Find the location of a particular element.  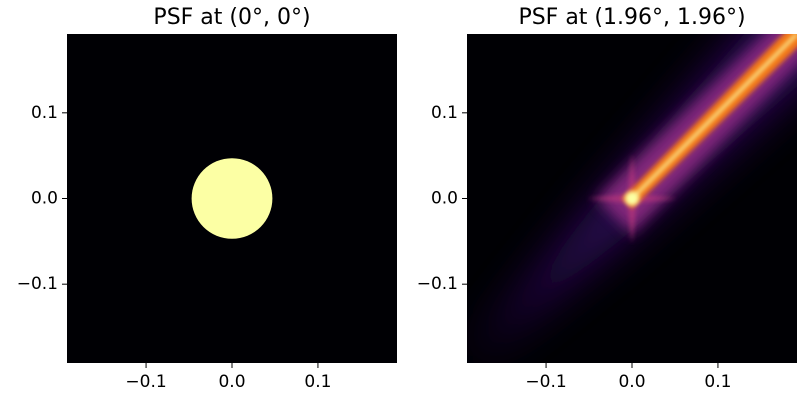

psf-disk is located at coordinates (232, 198).